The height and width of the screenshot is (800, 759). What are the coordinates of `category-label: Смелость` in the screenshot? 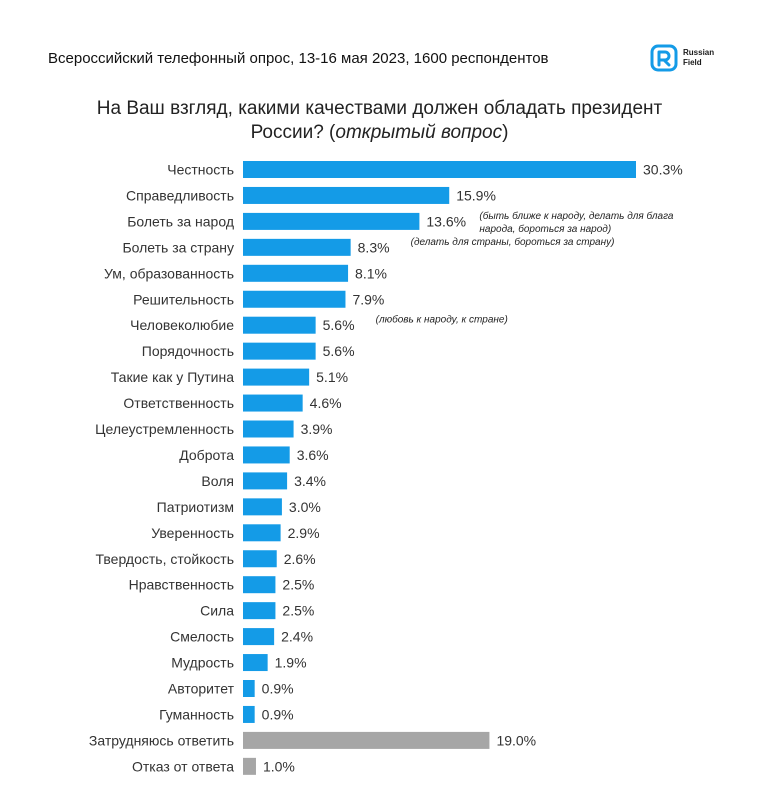 It's located at (202, 637).